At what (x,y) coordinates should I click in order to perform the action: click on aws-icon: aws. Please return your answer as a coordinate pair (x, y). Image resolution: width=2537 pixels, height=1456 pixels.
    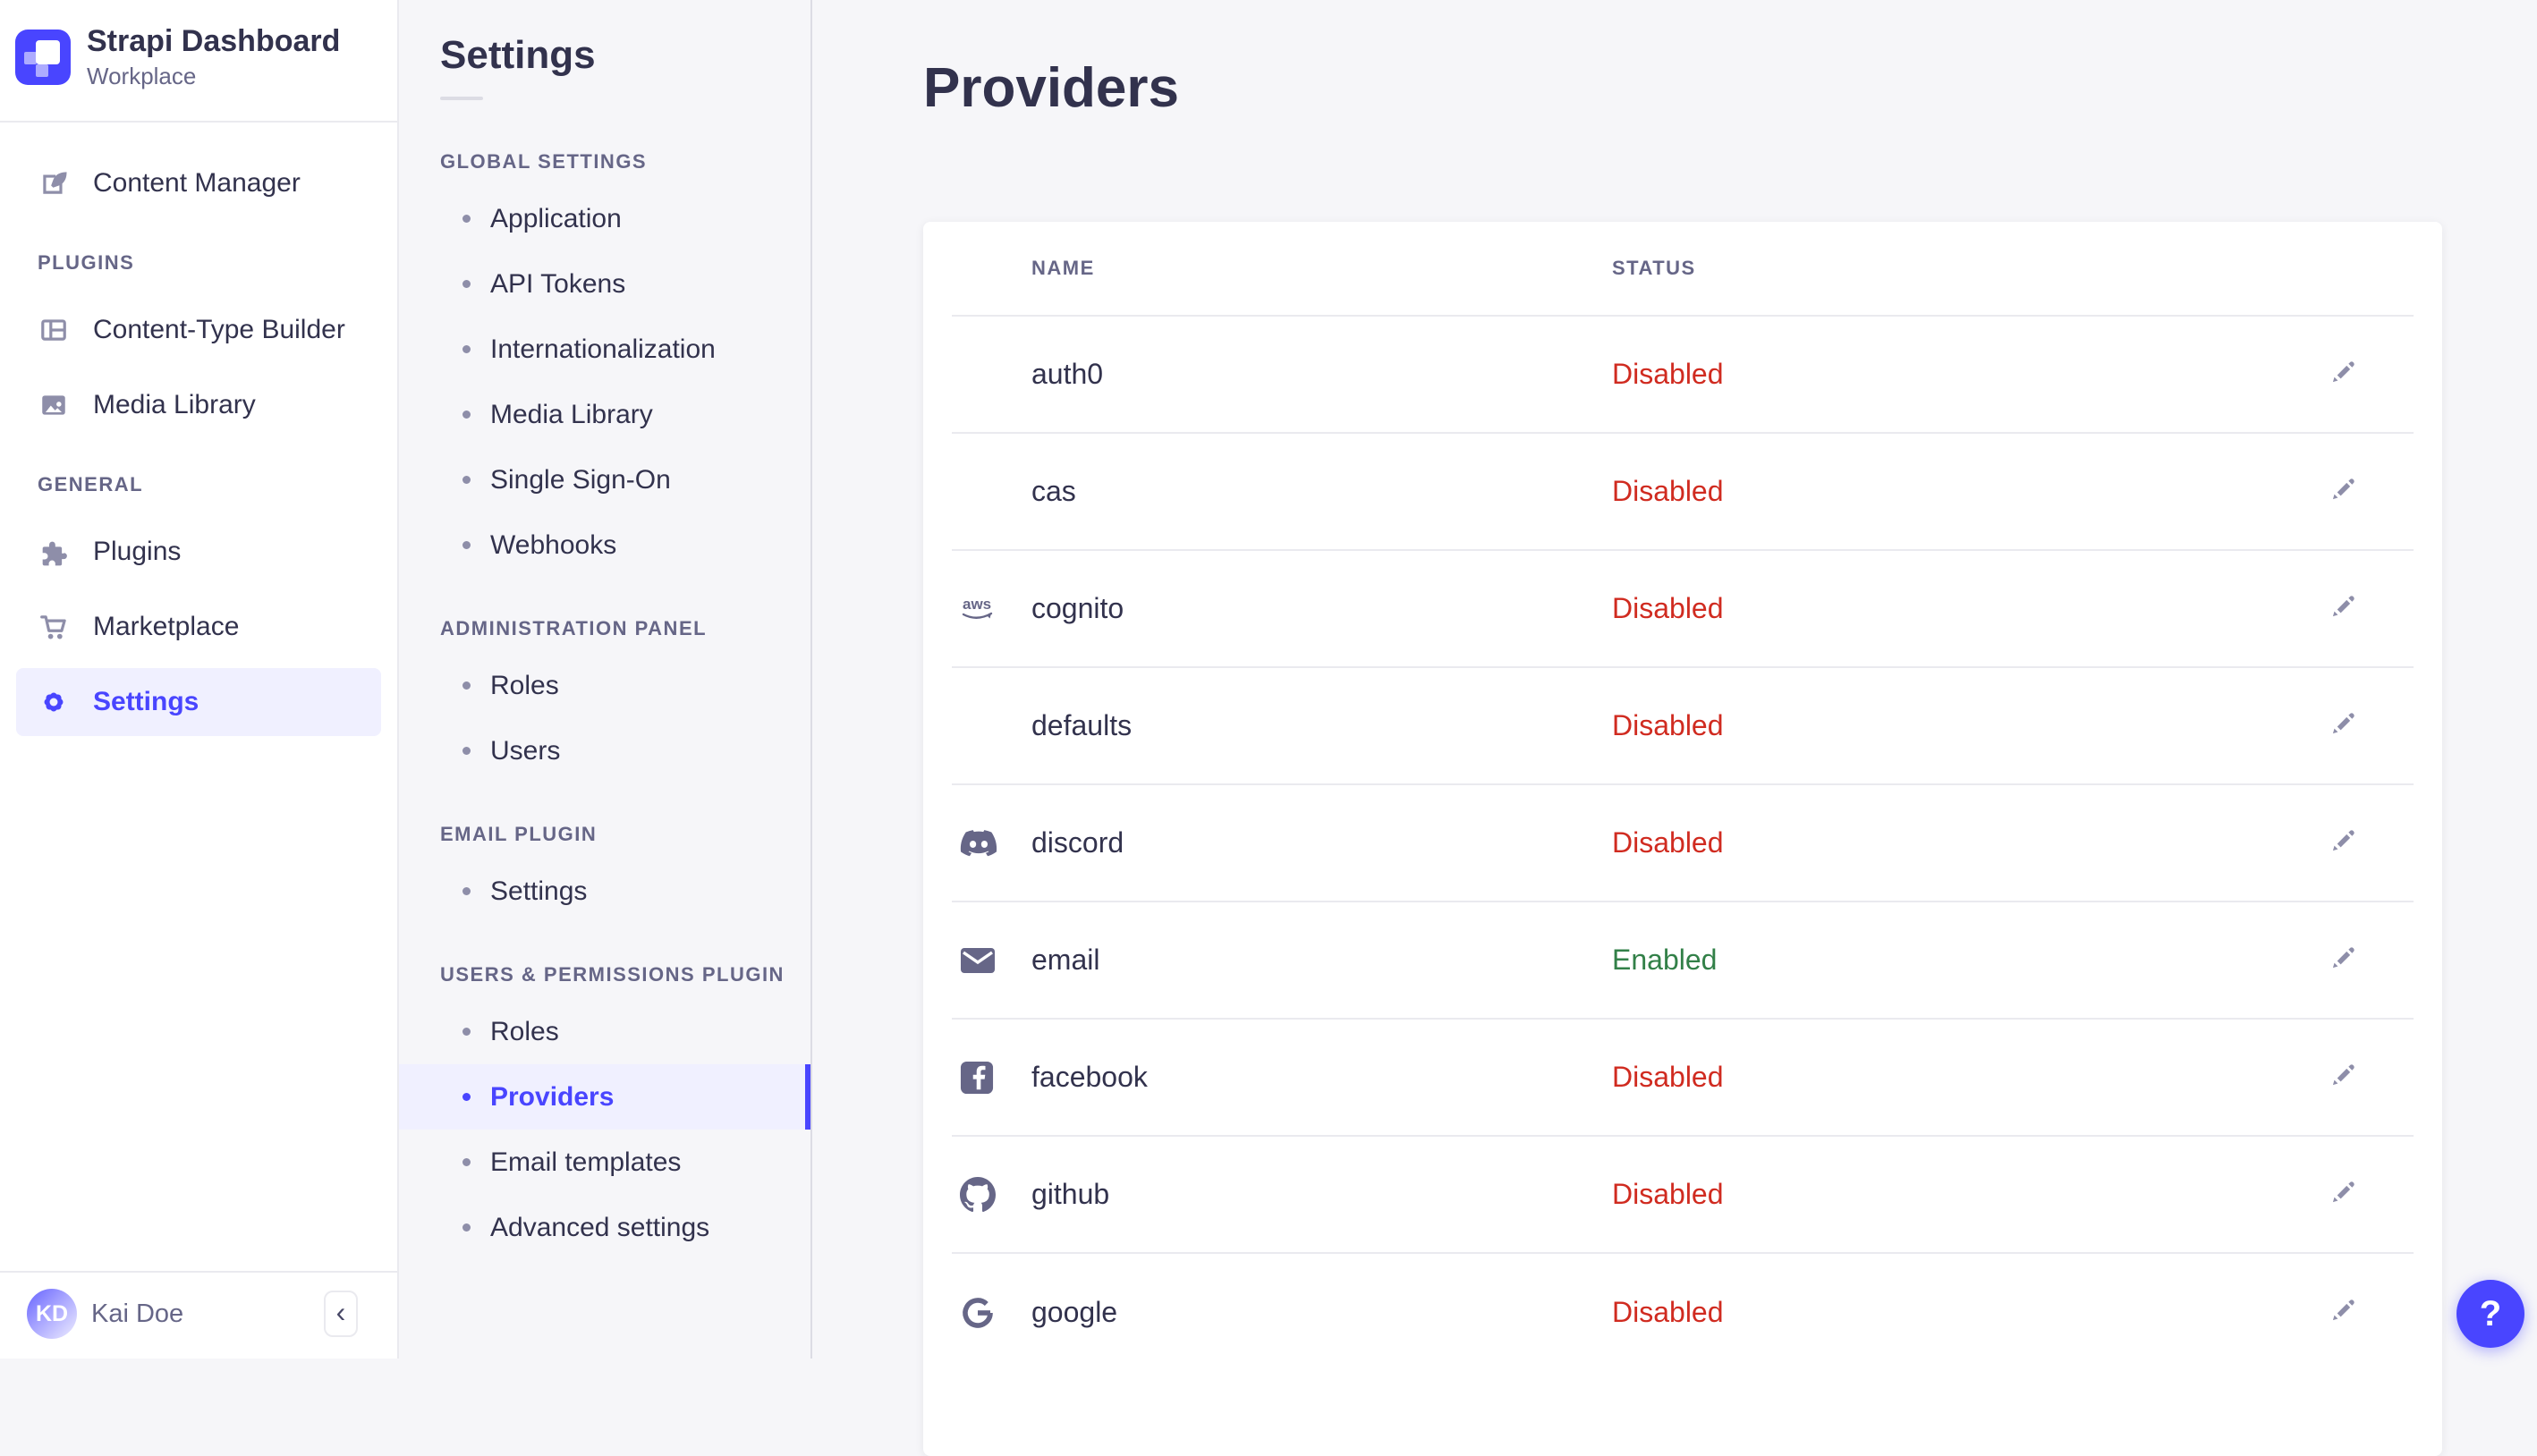
    Looking at the image, I should click on (995, 609).